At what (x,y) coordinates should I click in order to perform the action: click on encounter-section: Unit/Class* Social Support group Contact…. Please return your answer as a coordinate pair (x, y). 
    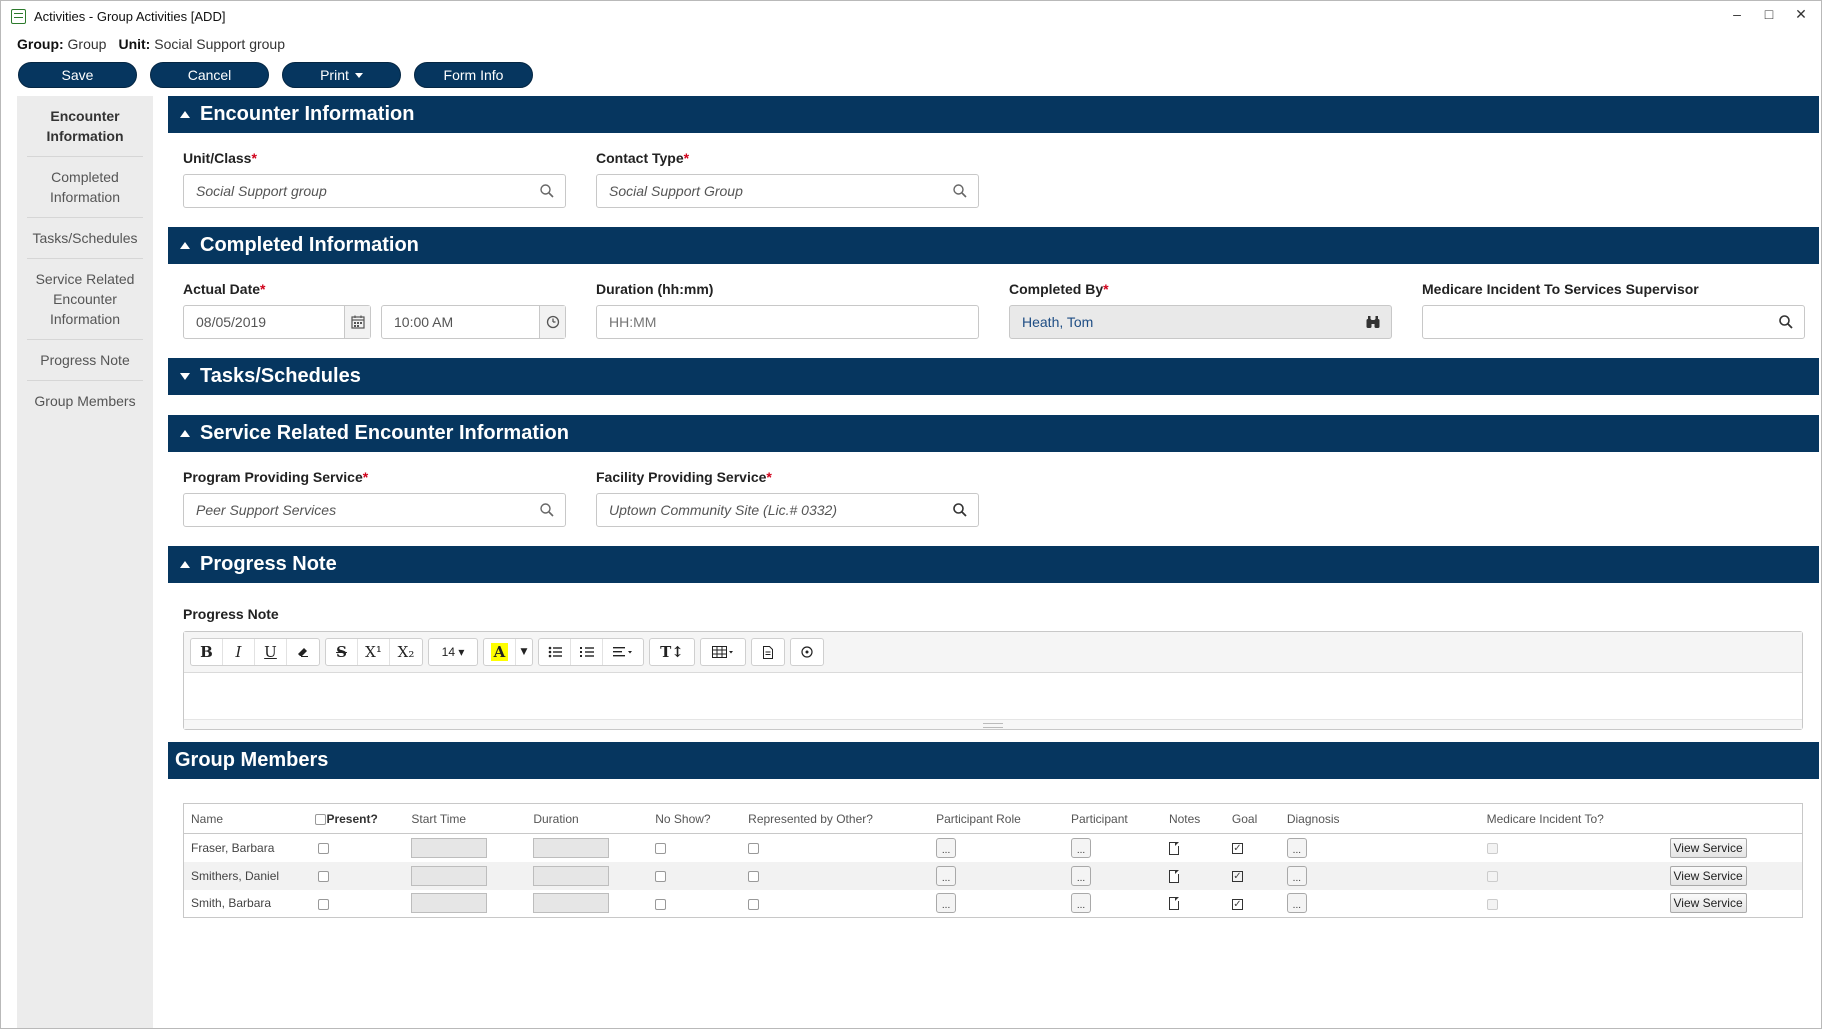
    Looking at the image, I should click on (993, 180).